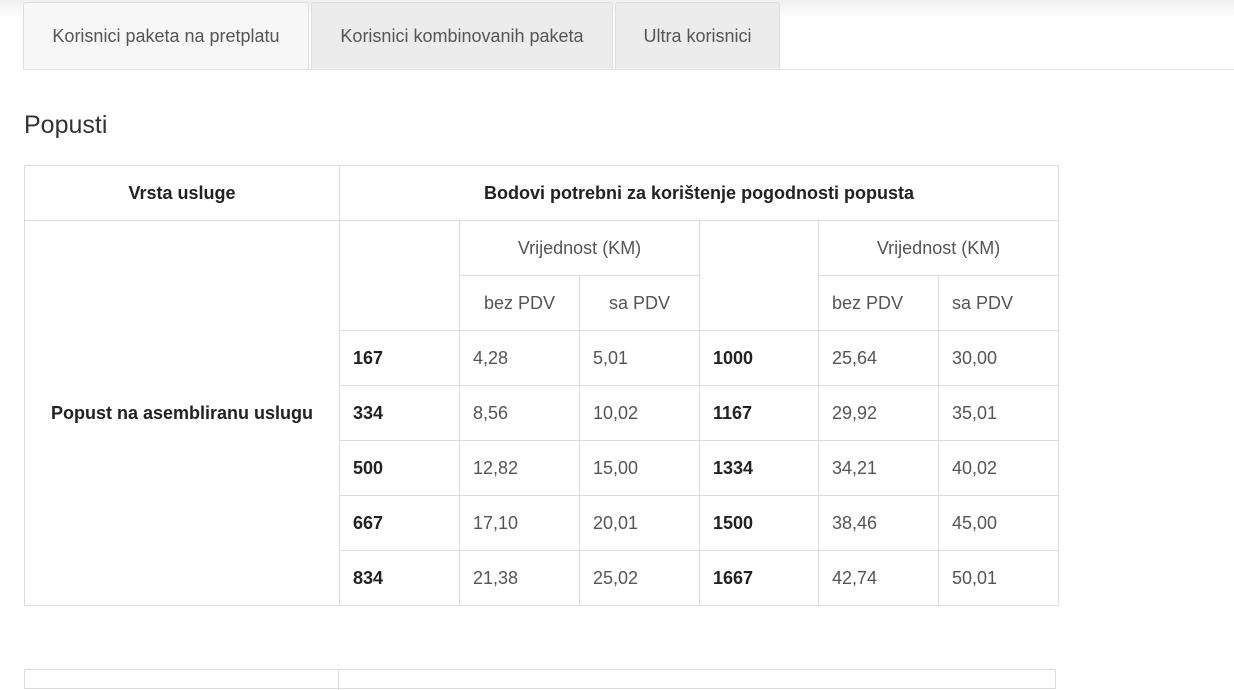  Describe the element at coordinates (878, 303) in the screenshot. I see `without-vat-header-2: bez PDV` at that location.